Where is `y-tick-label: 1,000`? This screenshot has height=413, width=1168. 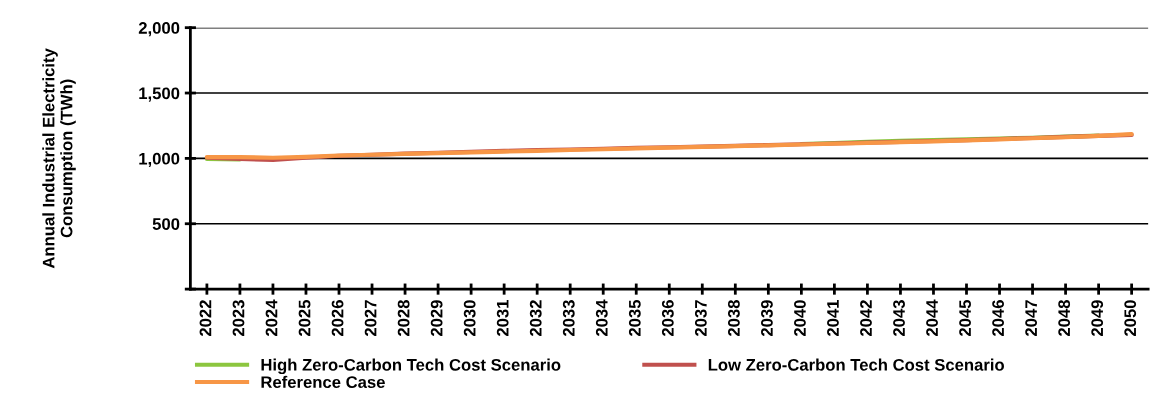 y-tick-label: 1,000 is located at coordinates (159, 160).